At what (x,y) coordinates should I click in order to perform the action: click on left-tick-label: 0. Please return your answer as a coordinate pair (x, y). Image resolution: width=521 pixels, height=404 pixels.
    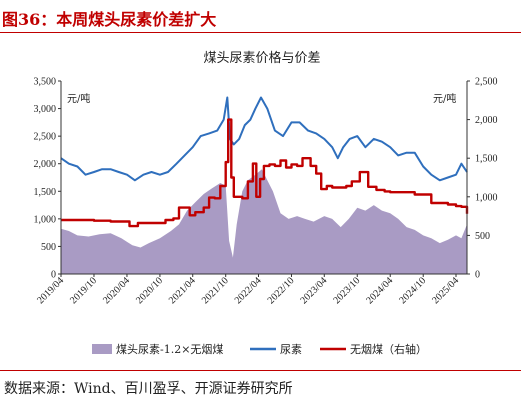
    Looking at the image, I should click on (53, 275).